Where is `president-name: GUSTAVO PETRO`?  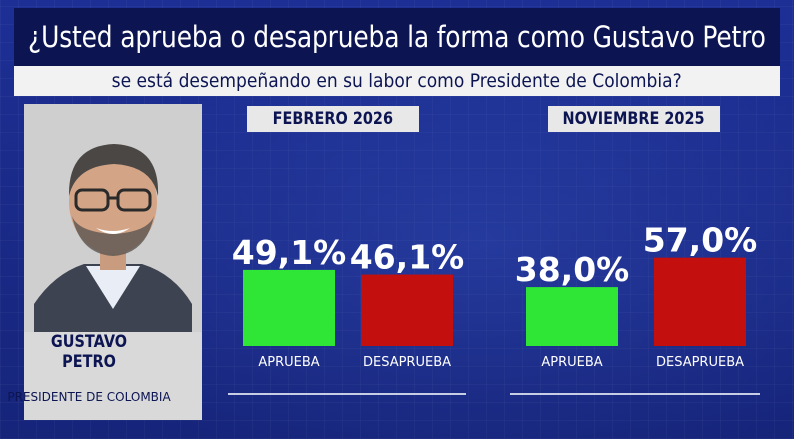
president-name: GUSTAVO PETRO is located at coordinates (88, 352).